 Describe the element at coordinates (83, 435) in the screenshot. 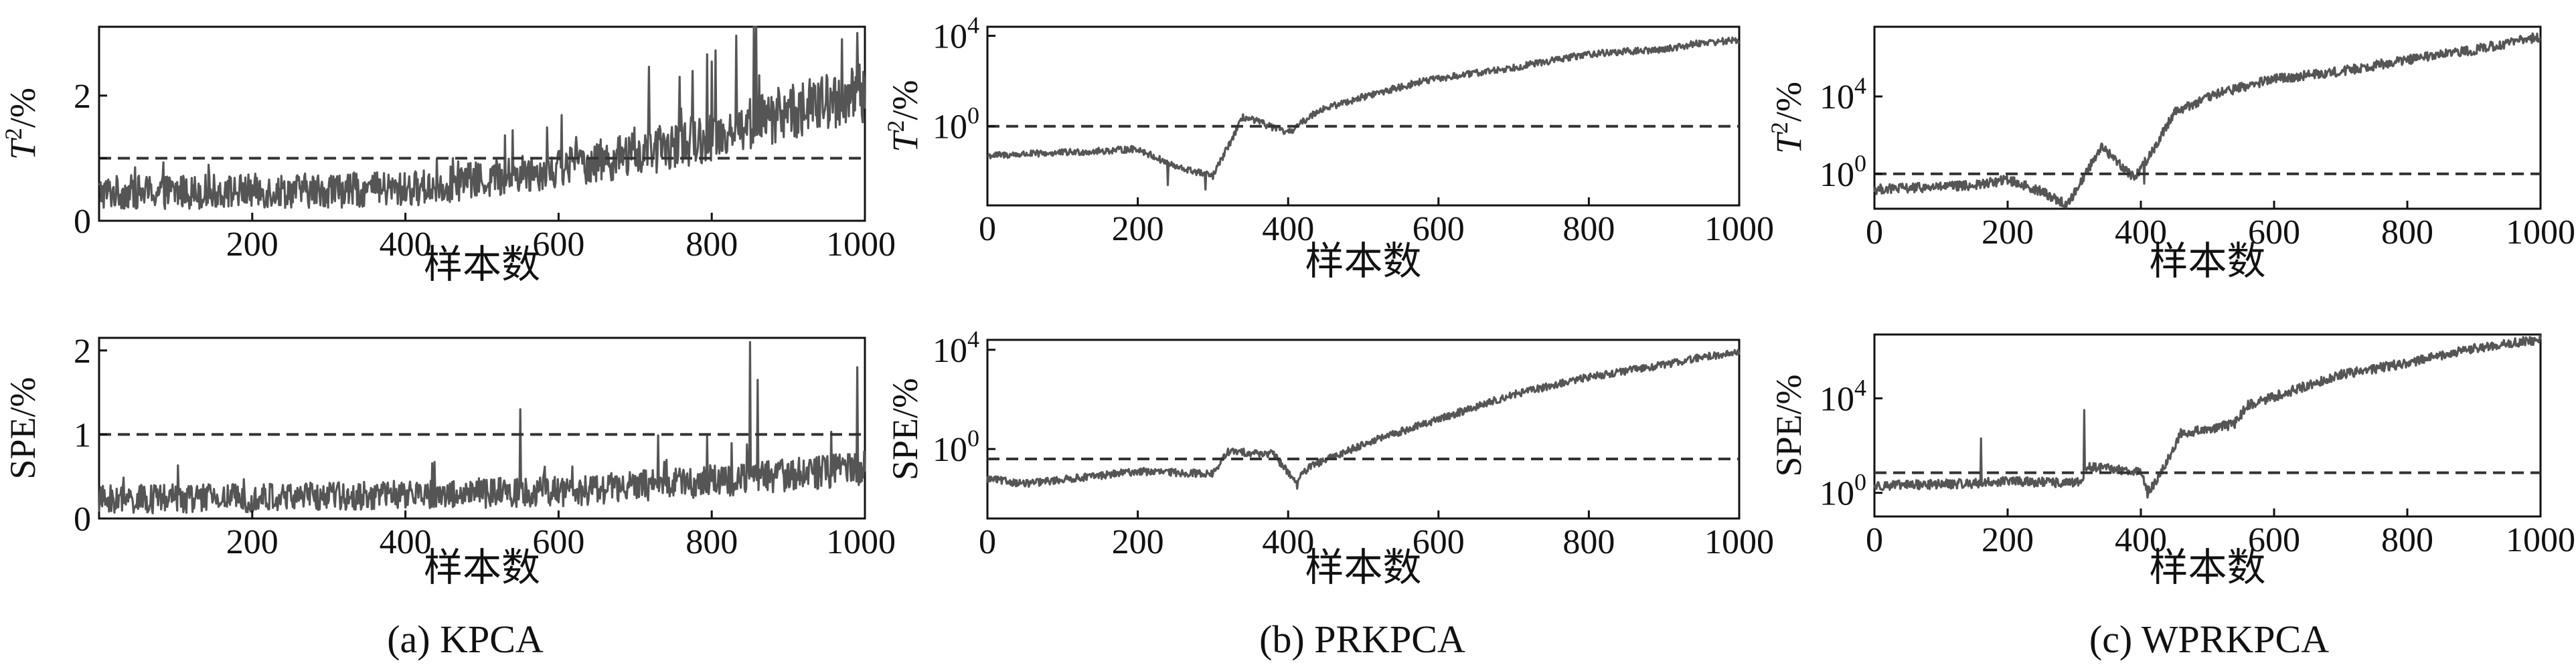

I see `y-tick-label: 1` at that location.